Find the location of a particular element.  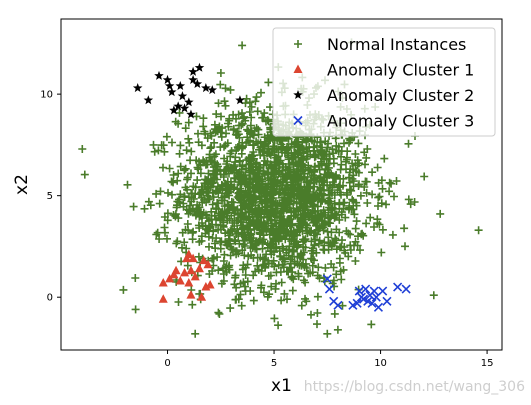

anomaly-cluster-1-points is located at coordinates (186, 276).